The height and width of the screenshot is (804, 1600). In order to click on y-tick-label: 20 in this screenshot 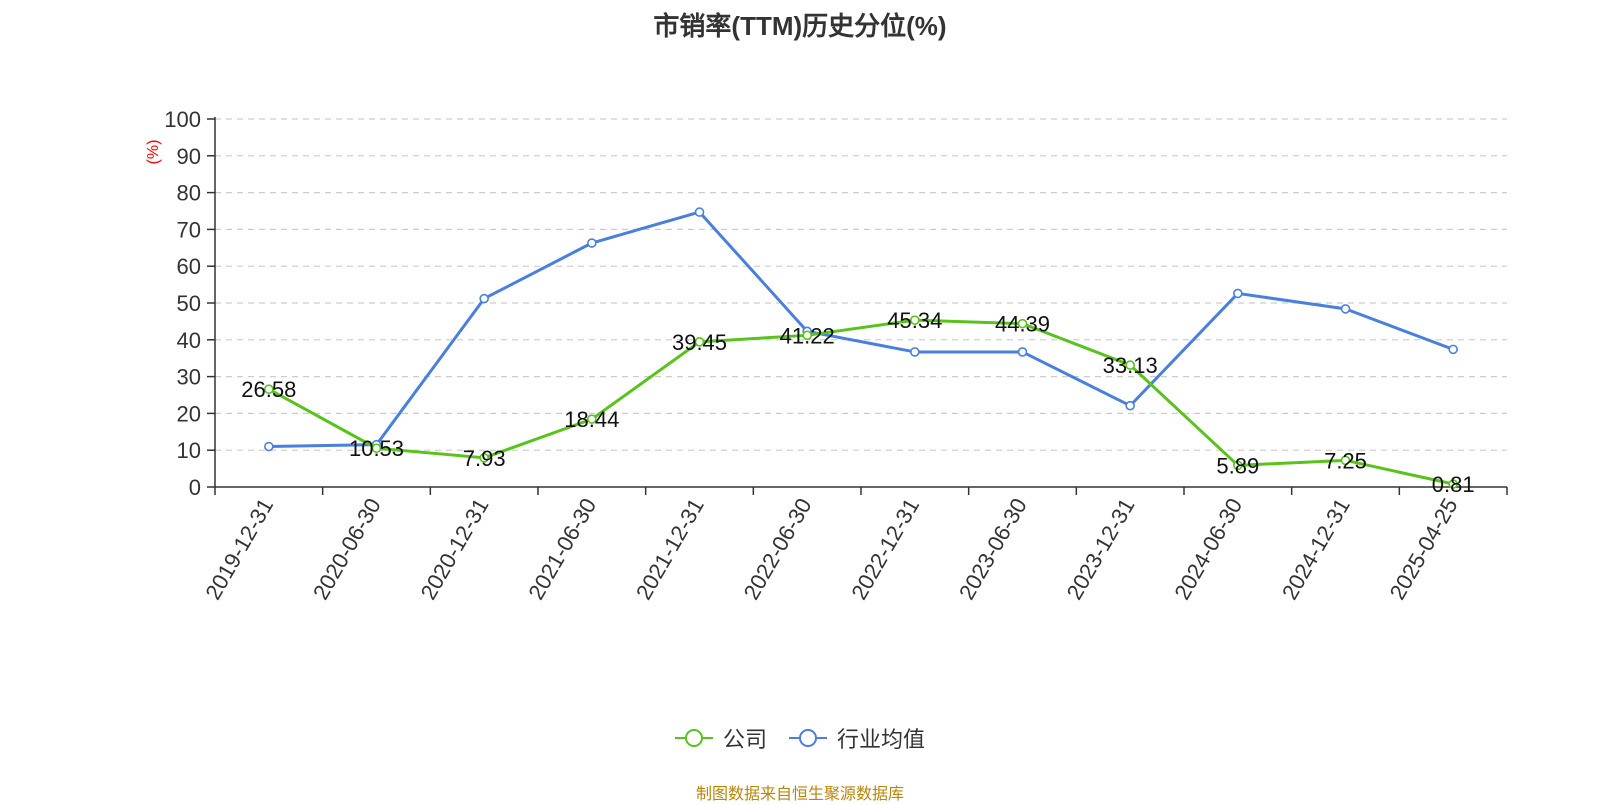, I will do `click(189, 413)`.